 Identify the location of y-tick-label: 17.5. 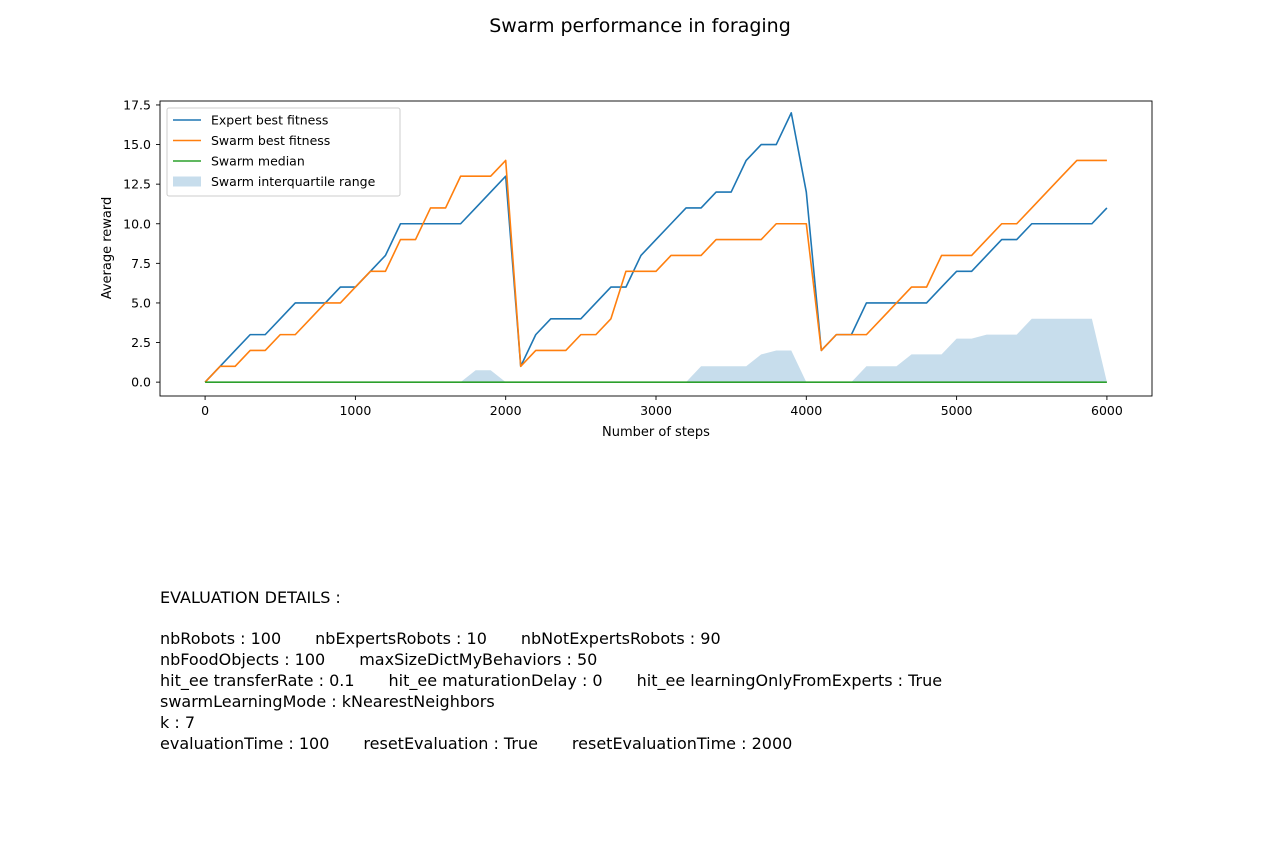
(137, 104).